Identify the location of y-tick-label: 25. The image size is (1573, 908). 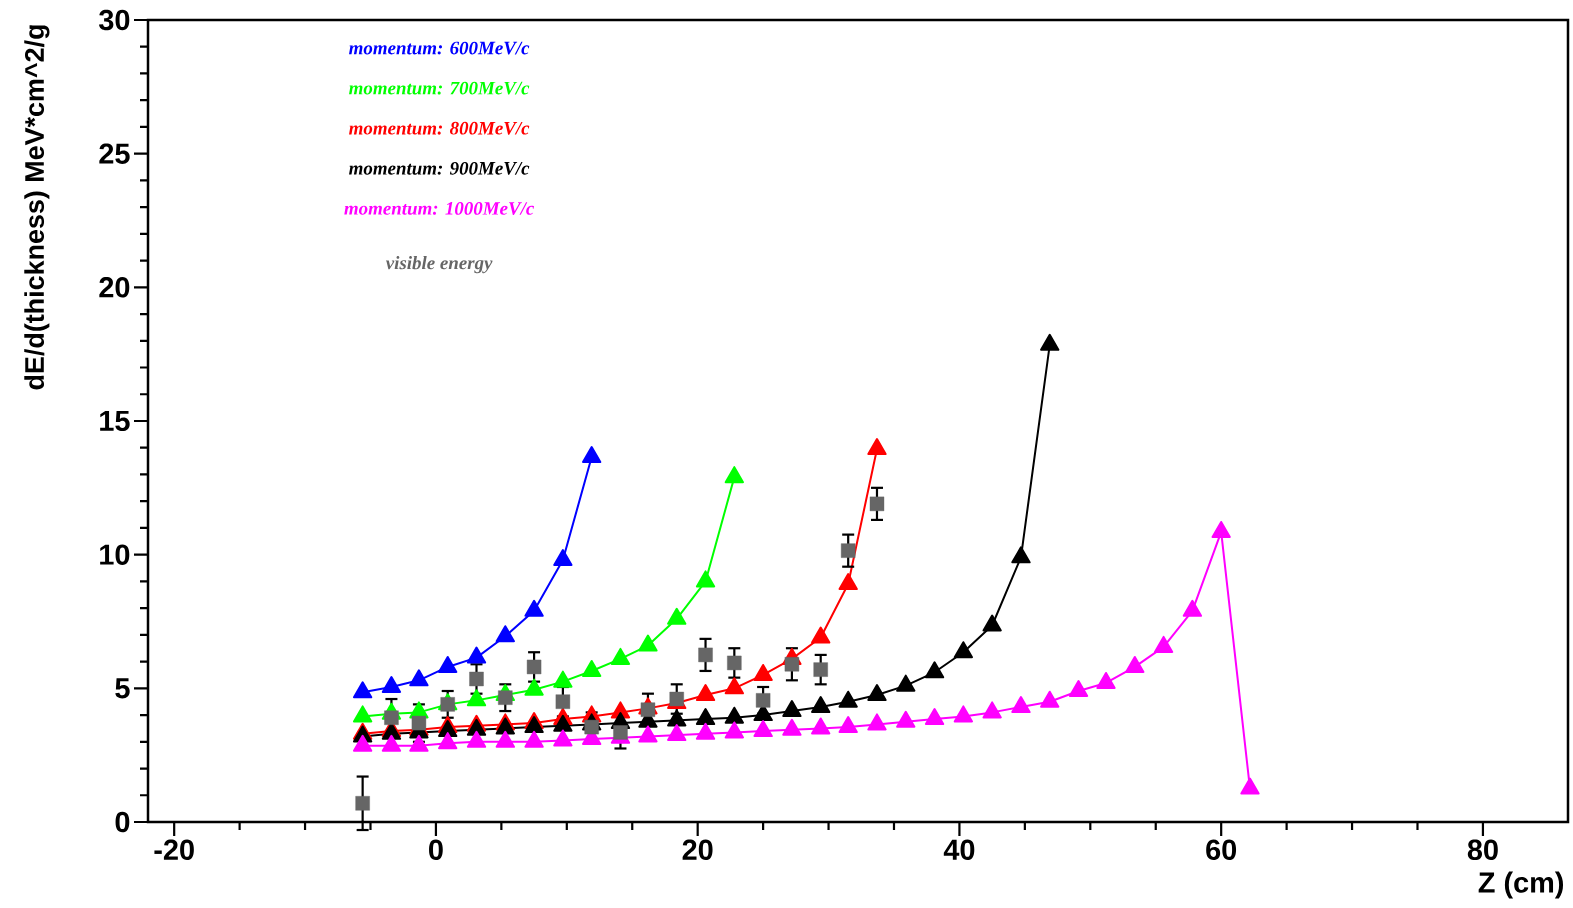
(114, 153).